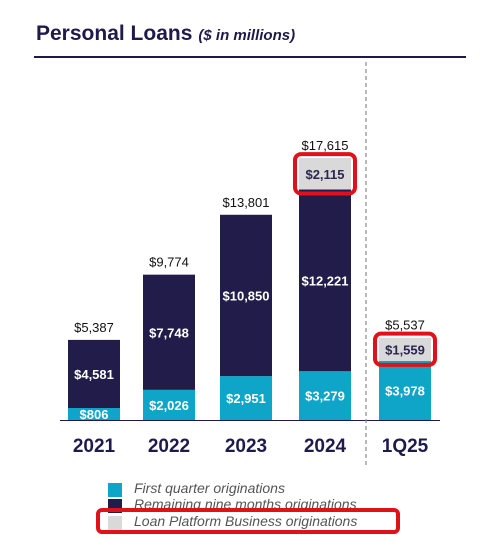  I want to click on bar-1q25-first_quarter, so click(405, 390).